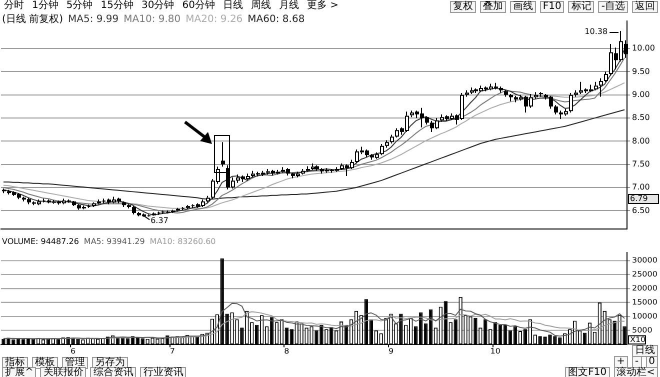 The image size is (660, 377). I want to click on y-tick-label: 9.50, so click(641, 71).